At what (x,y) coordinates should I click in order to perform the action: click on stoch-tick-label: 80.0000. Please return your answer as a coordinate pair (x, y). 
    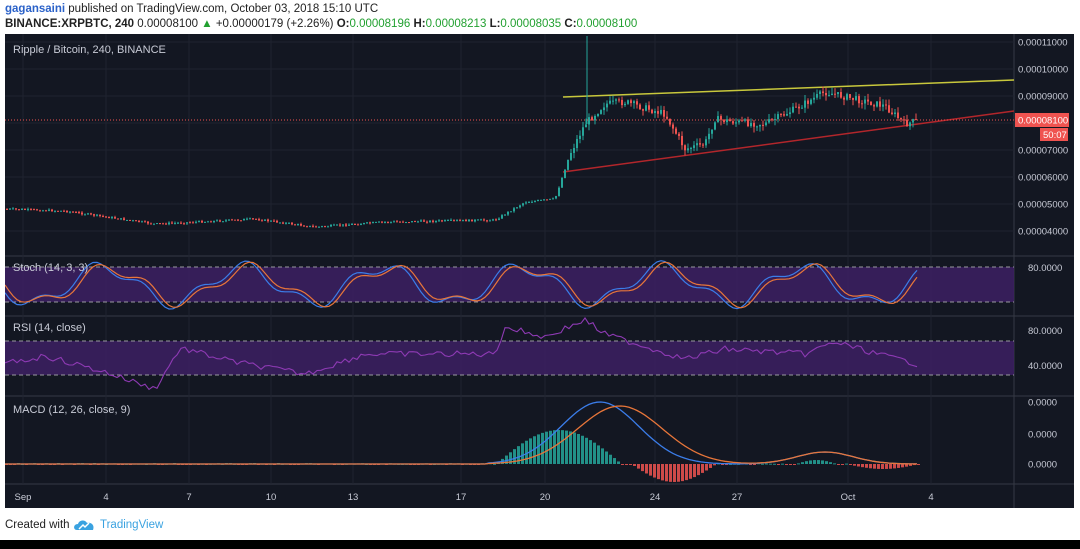
    Looking at the image, I should click on (1045, 268).